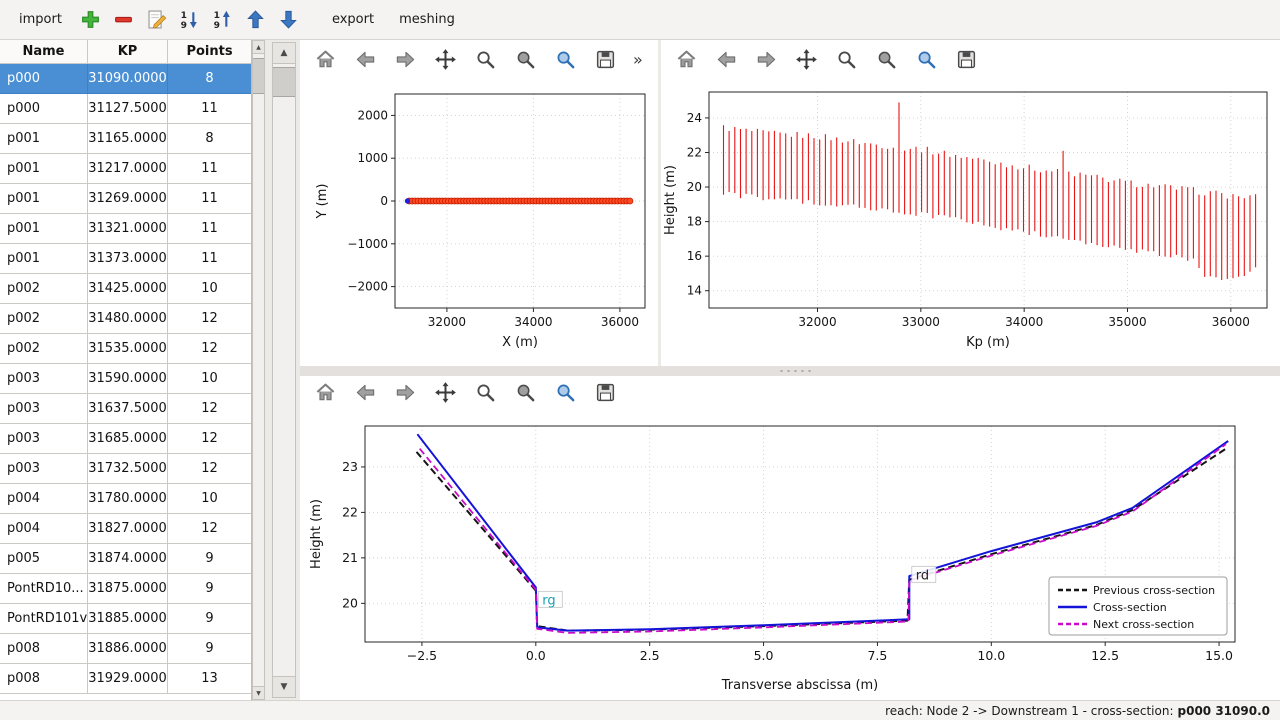 The image size is (1280, 720). I want to click on move-up-button, so click(256, 20).